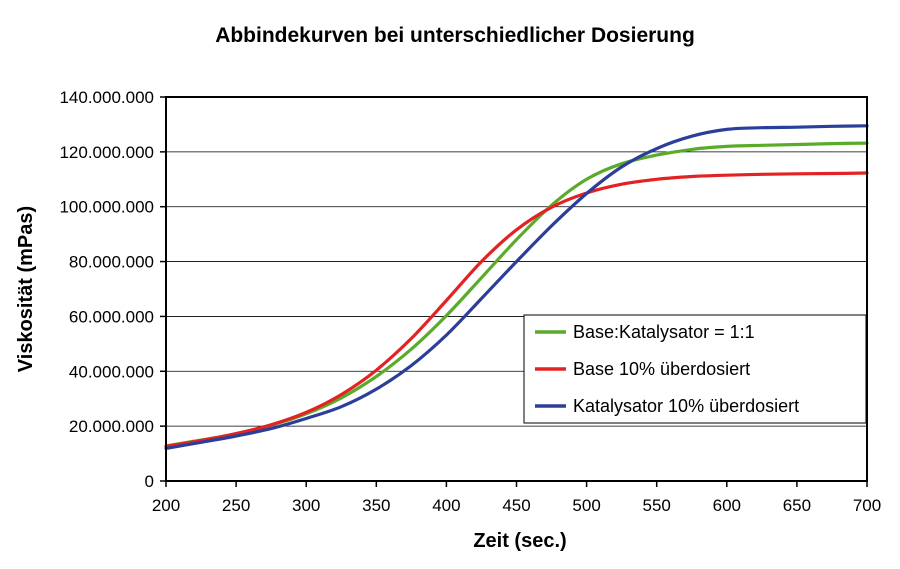  Describe the element at coordinates (149, 481) in the screenshot. I see `y-tick-label: 0` at that location.